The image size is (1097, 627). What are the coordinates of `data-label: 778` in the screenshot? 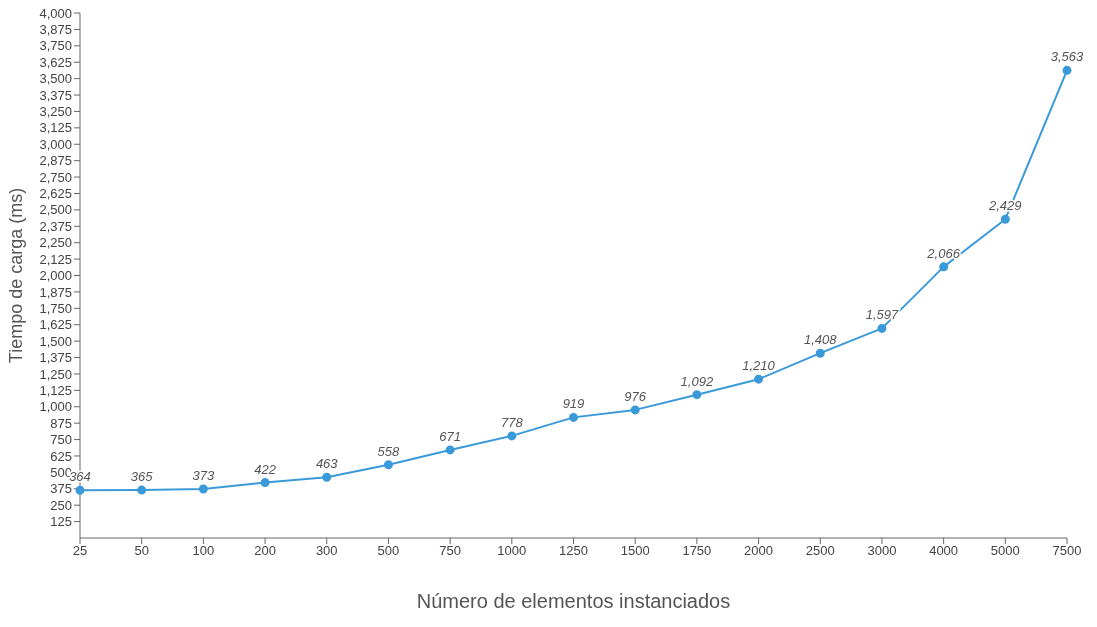 It's located at (512, 422).